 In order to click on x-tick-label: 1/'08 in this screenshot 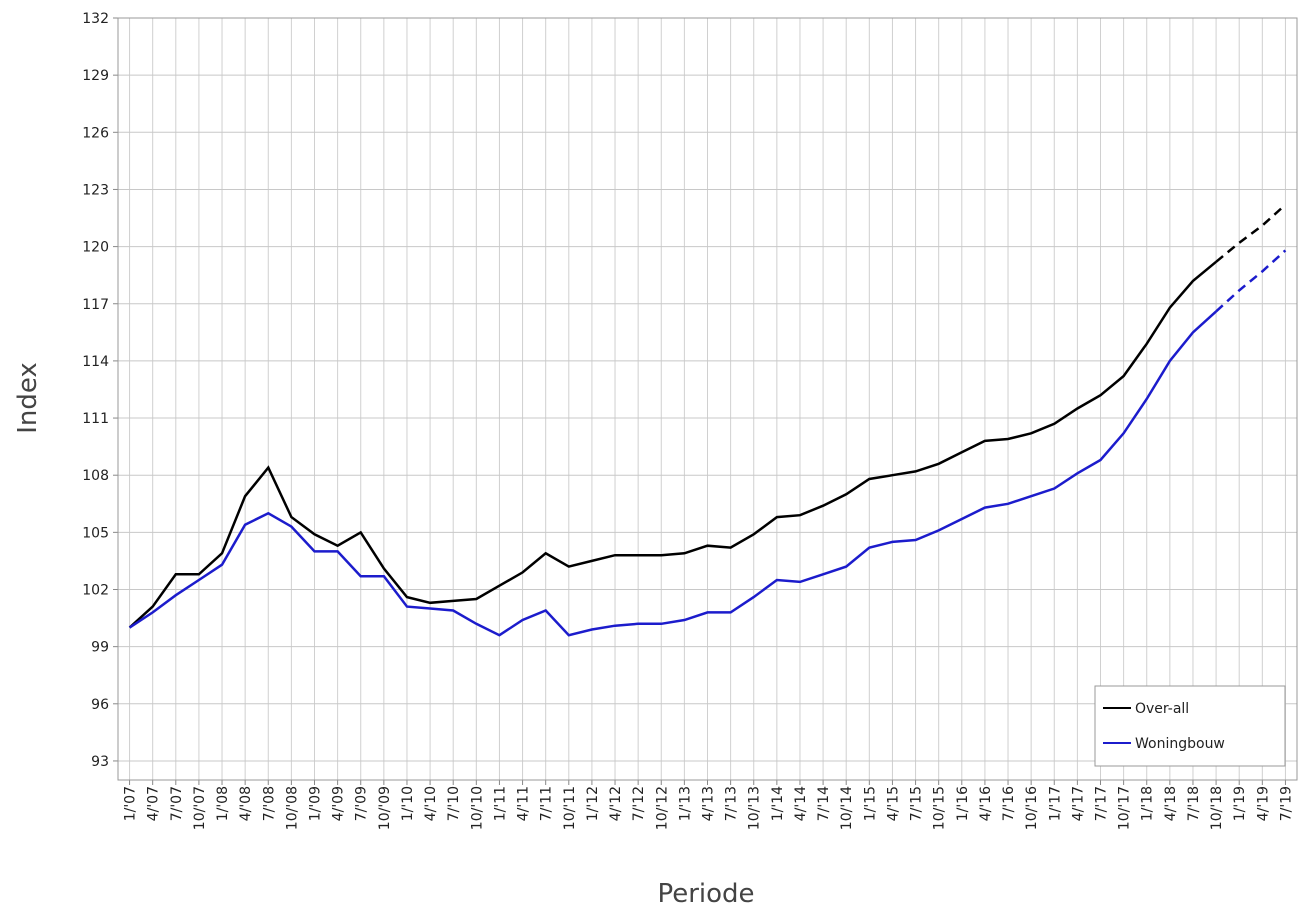, I will do `click(223, 803)`.